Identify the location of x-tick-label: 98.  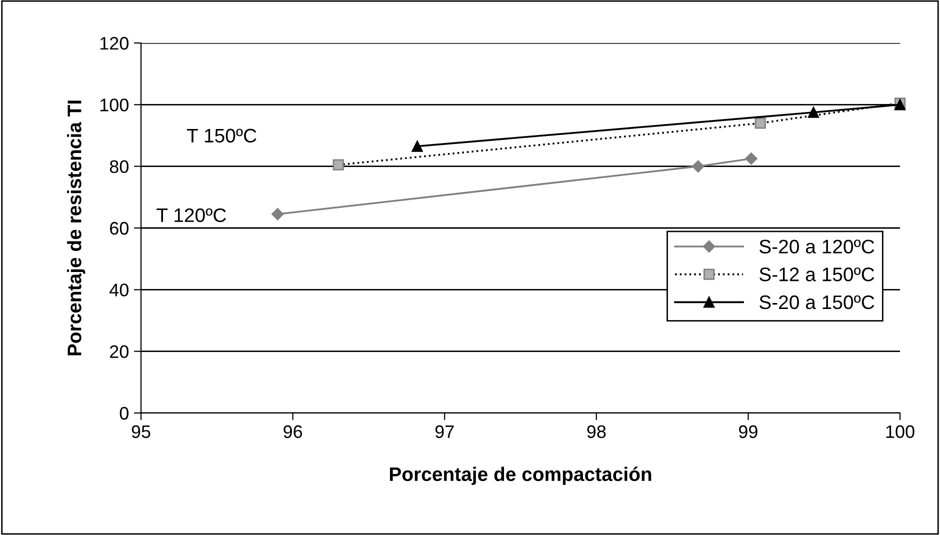
(596, 431).